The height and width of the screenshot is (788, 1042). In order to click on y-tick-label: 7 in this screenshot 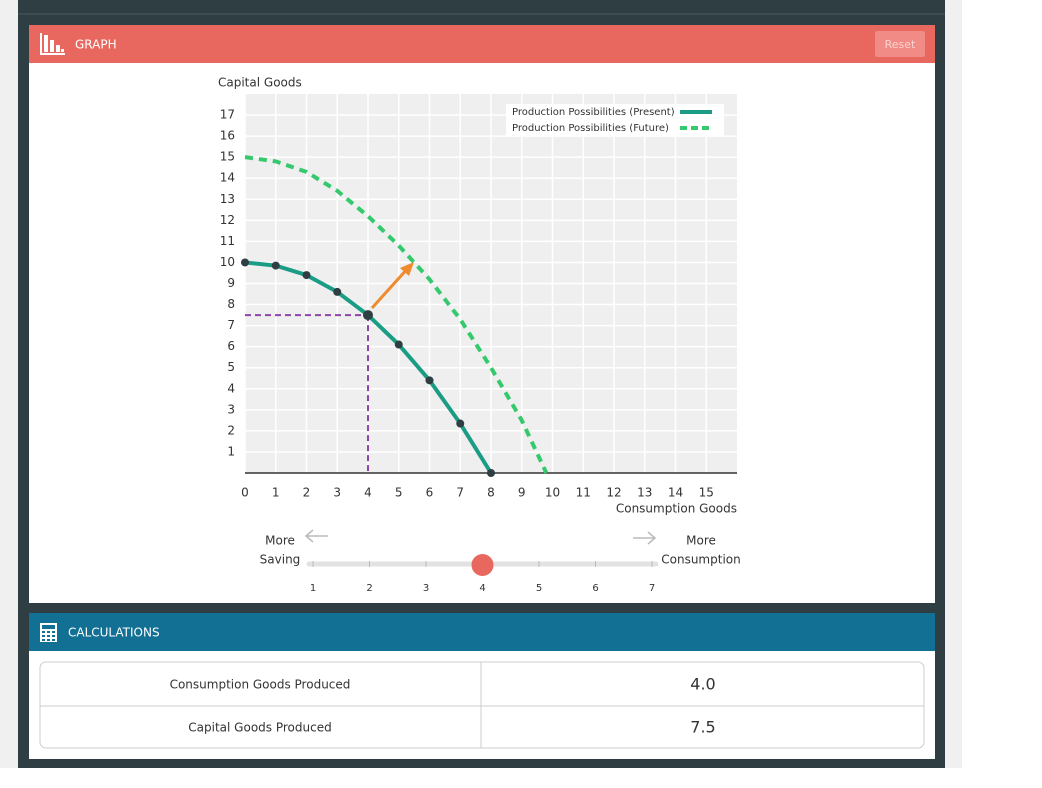, I will do `click(231, 325)`.